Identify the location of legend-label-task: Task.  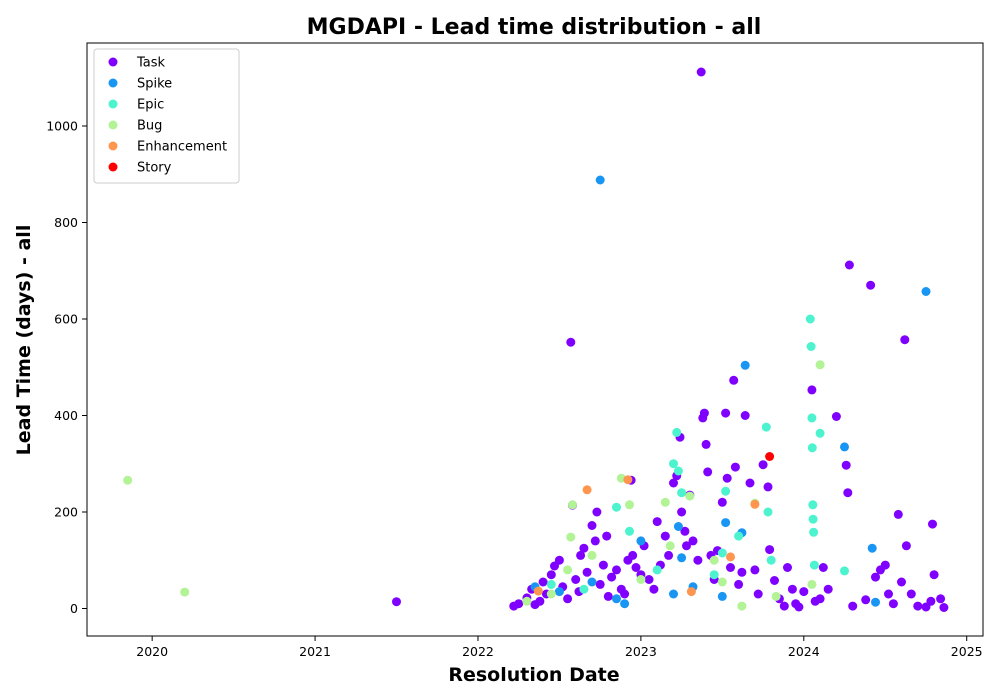
(151, 63).